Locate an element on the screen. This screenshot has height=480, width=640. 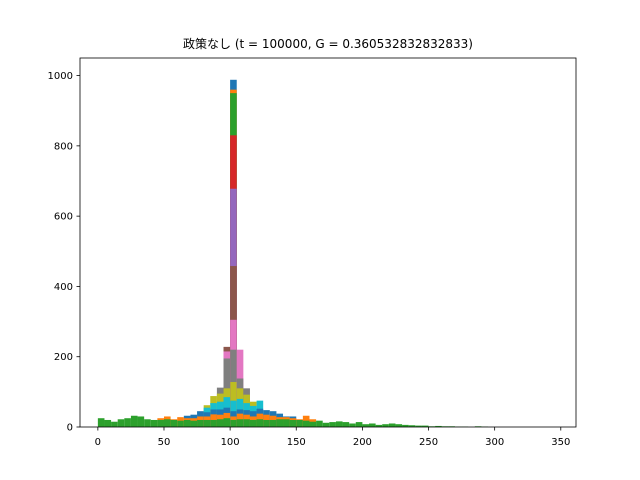
x-tick-label: 50 is located at coordinates (164, 442).